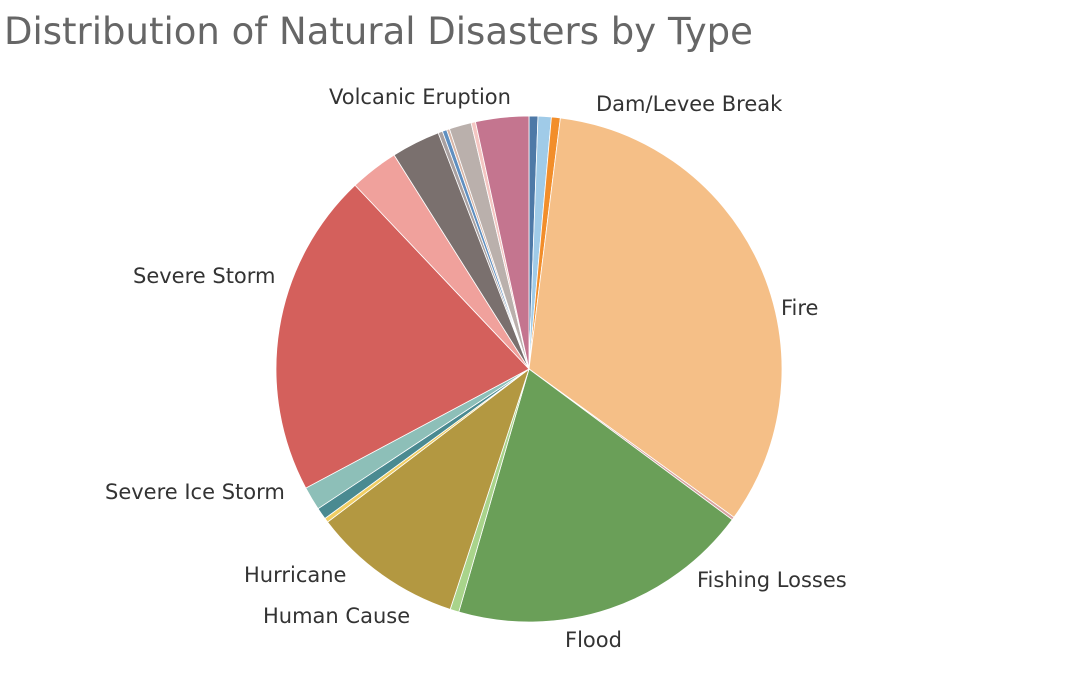  What do you see at coordinates (428, 488) in the screenshot?
I see `pie-slice-hurricane` at bounding box center [428, 488].